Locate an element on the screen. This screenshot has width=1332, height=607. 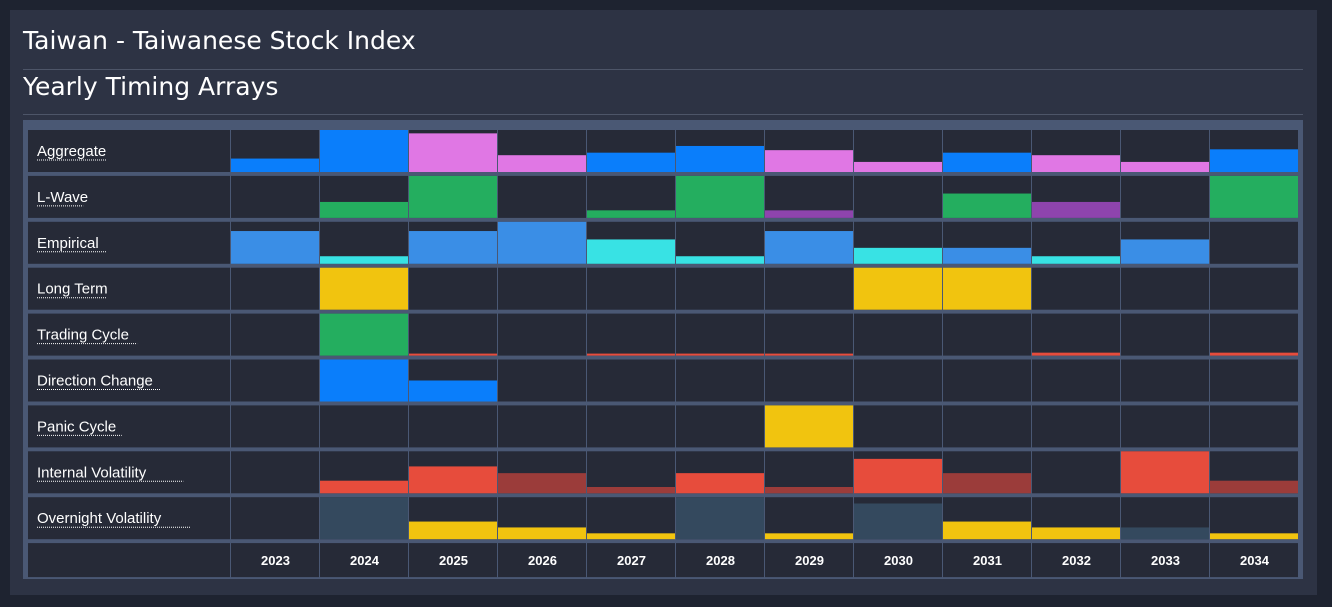
title-divider is located at coordinates (663, 69).